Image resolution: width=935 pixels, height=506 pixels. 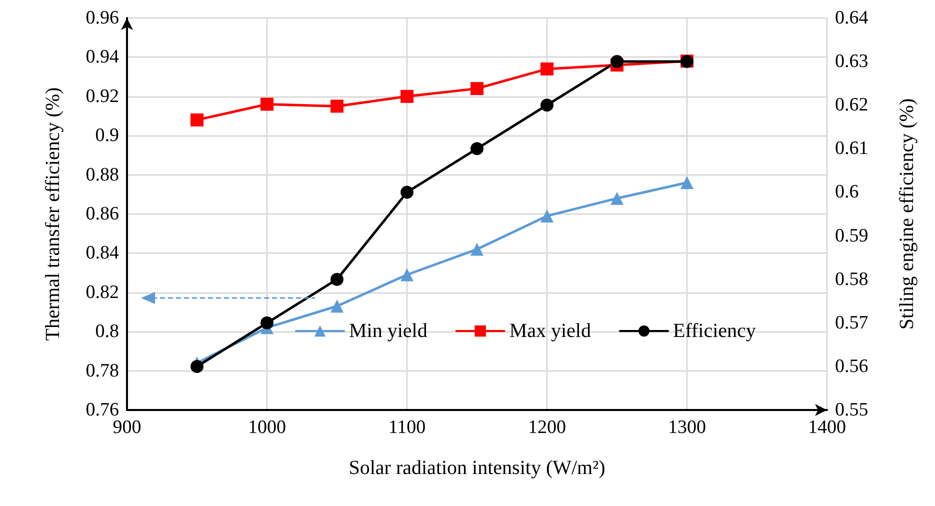 What do you see at coordinates (550, 331) in the screenshot?
I see `legend-label: Max yield` at bounding box center [550, 331].